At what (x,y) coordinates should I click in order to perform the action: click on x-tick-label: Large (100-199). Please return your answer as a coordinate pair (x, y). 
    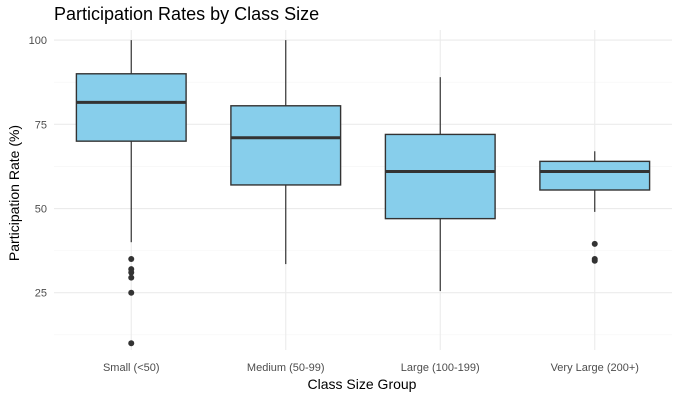
    Looking at the image, I should click on (440, 368).